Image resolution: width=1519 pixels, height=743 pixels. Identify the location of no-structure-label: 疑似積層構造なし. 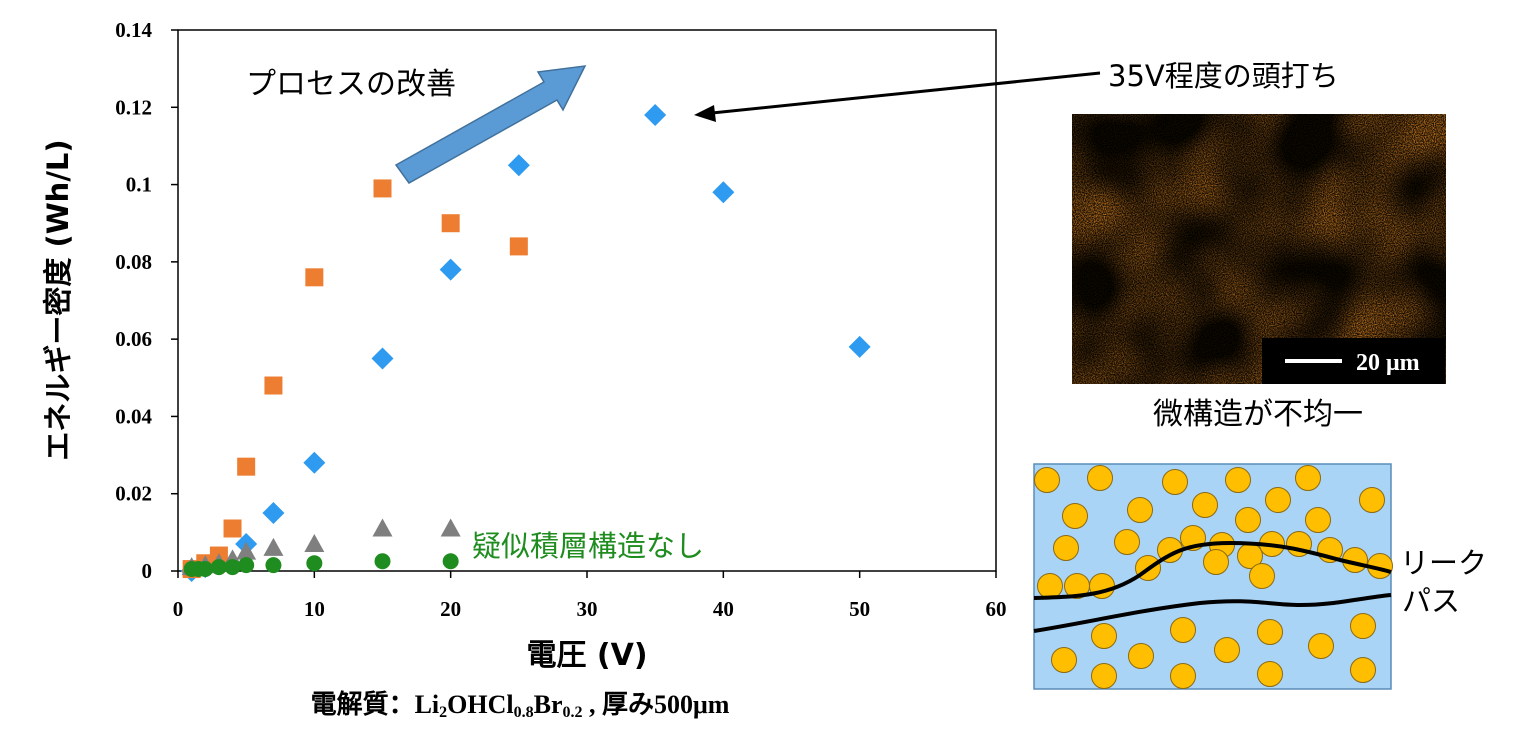
(588, 546).